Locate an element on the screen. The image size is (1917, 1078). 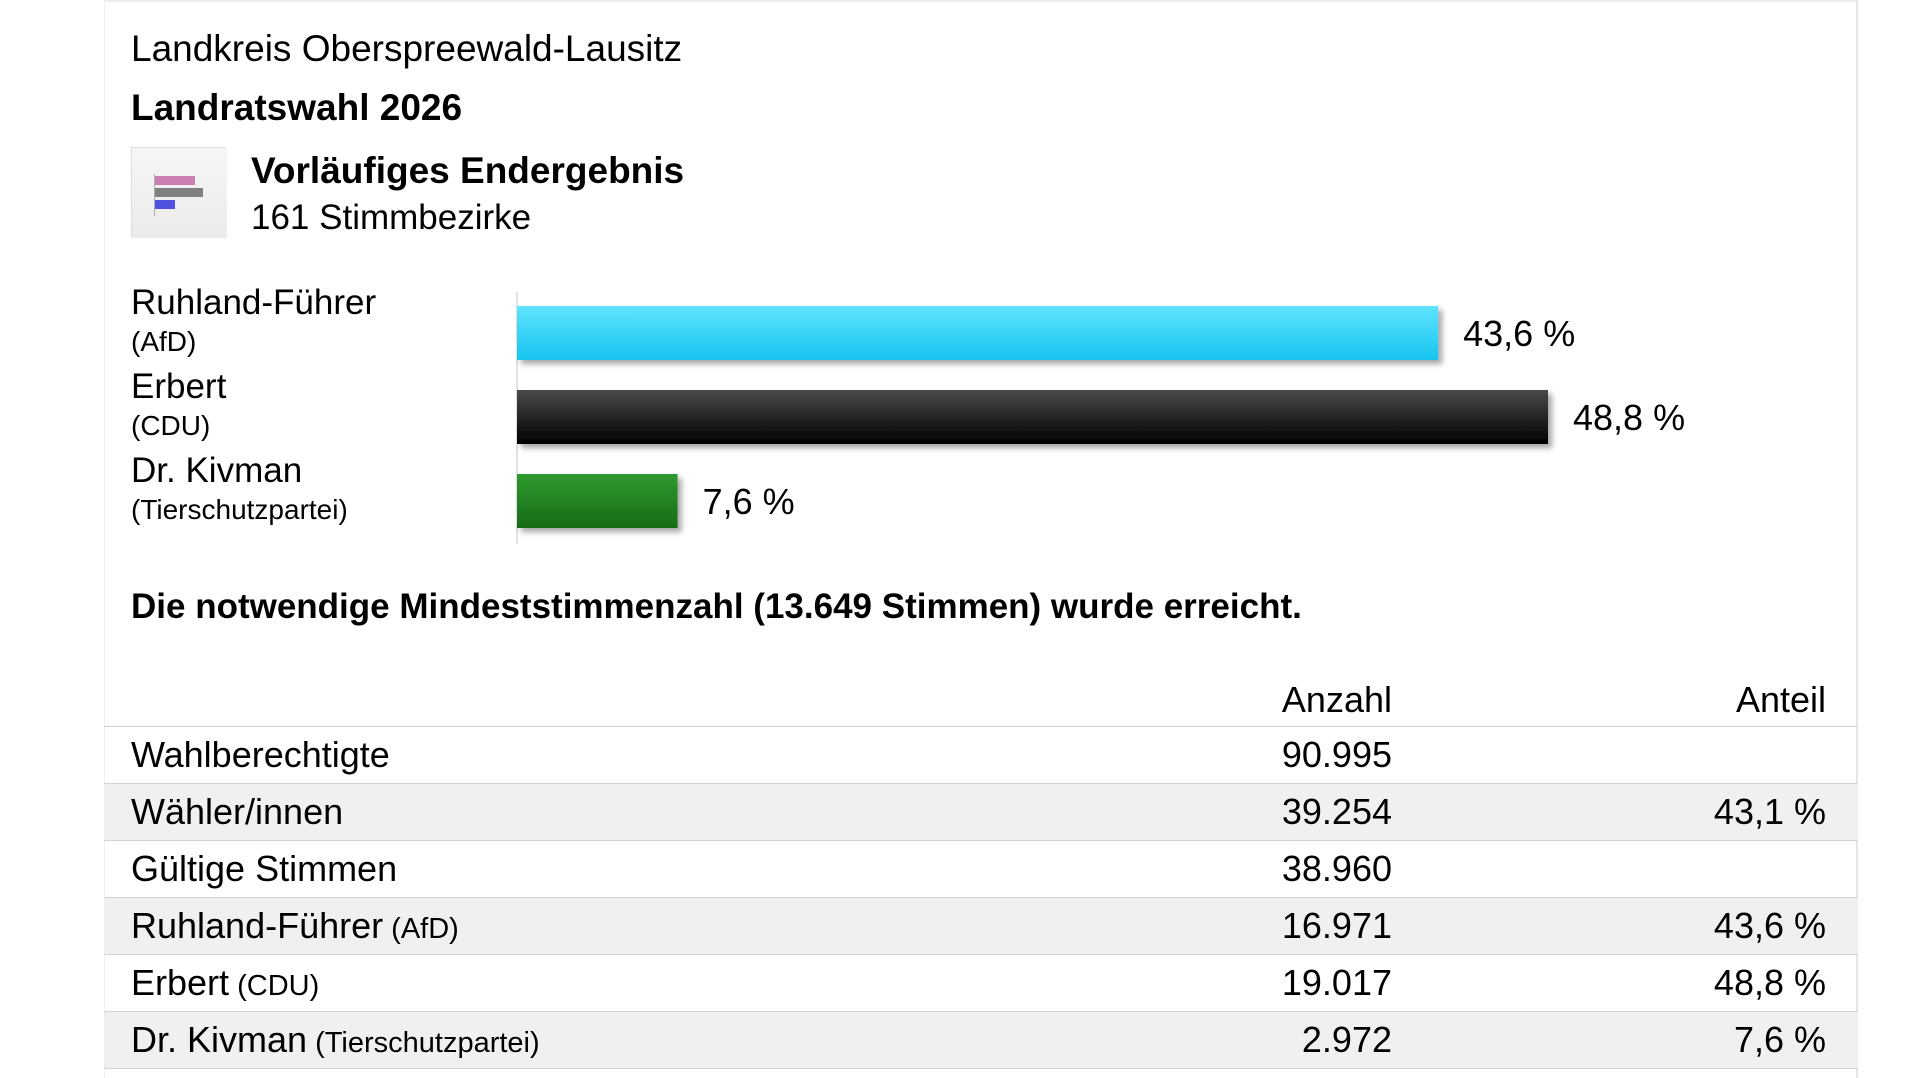
status-subtitle: 161 Stimmbezirke is located at coordinates (391, 217).